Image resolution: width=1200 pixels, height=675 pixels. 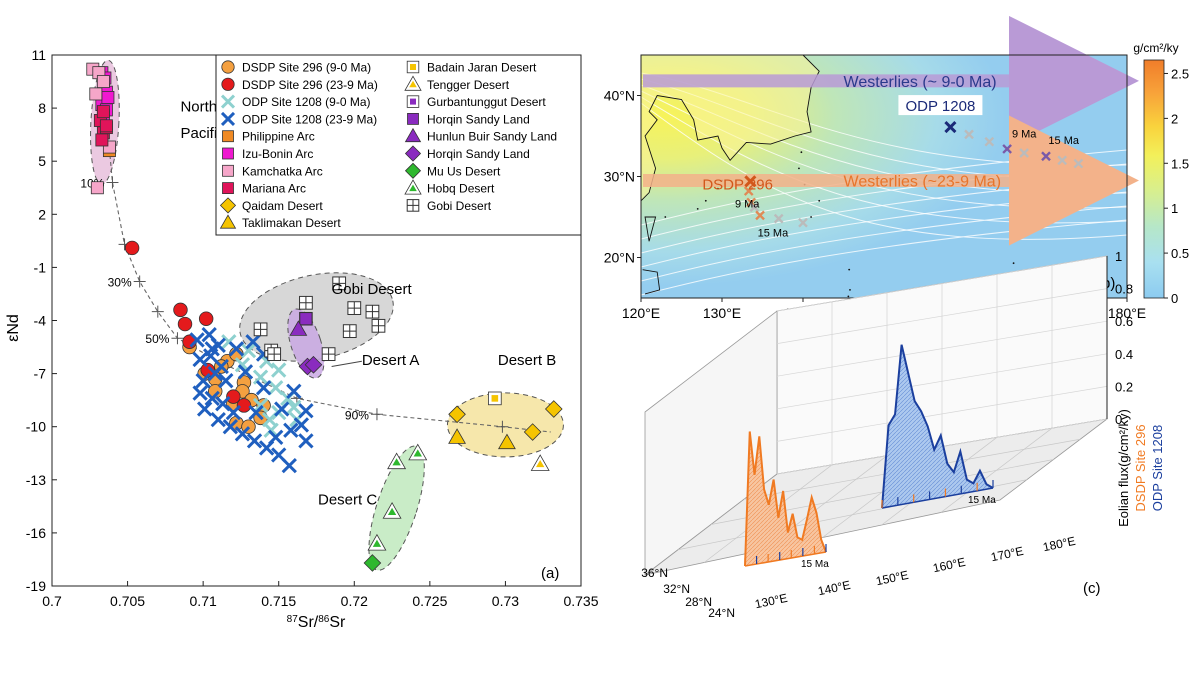 What do you see at coordinates (1174, 118) in the screenshot?
I see `colorbar-tick-label: 2` at bounding box center [1174, 118].